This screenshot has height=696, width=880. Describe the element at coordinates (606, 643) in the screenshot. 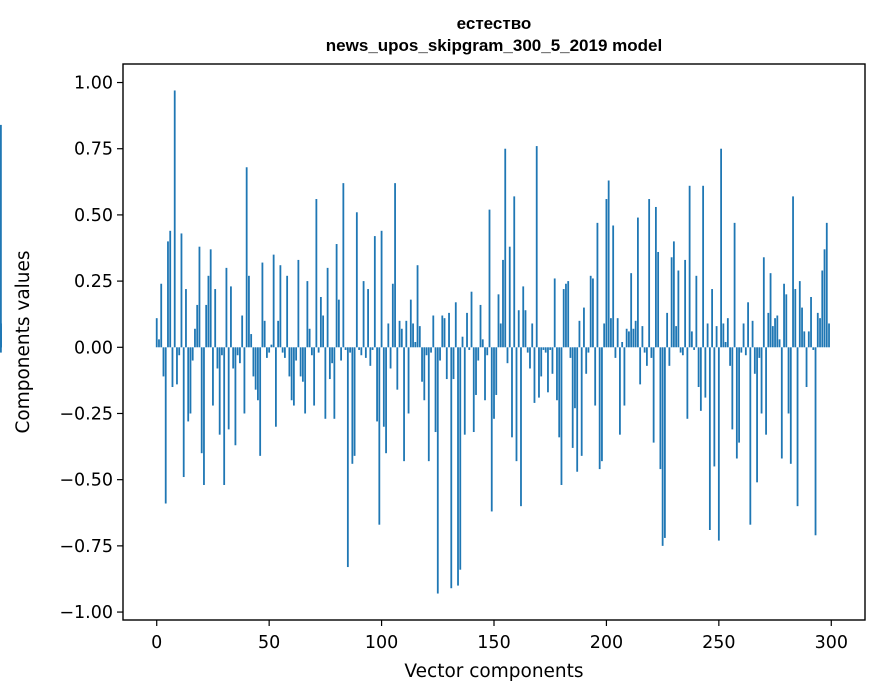

I see `x-tick-label: 200` at that location.